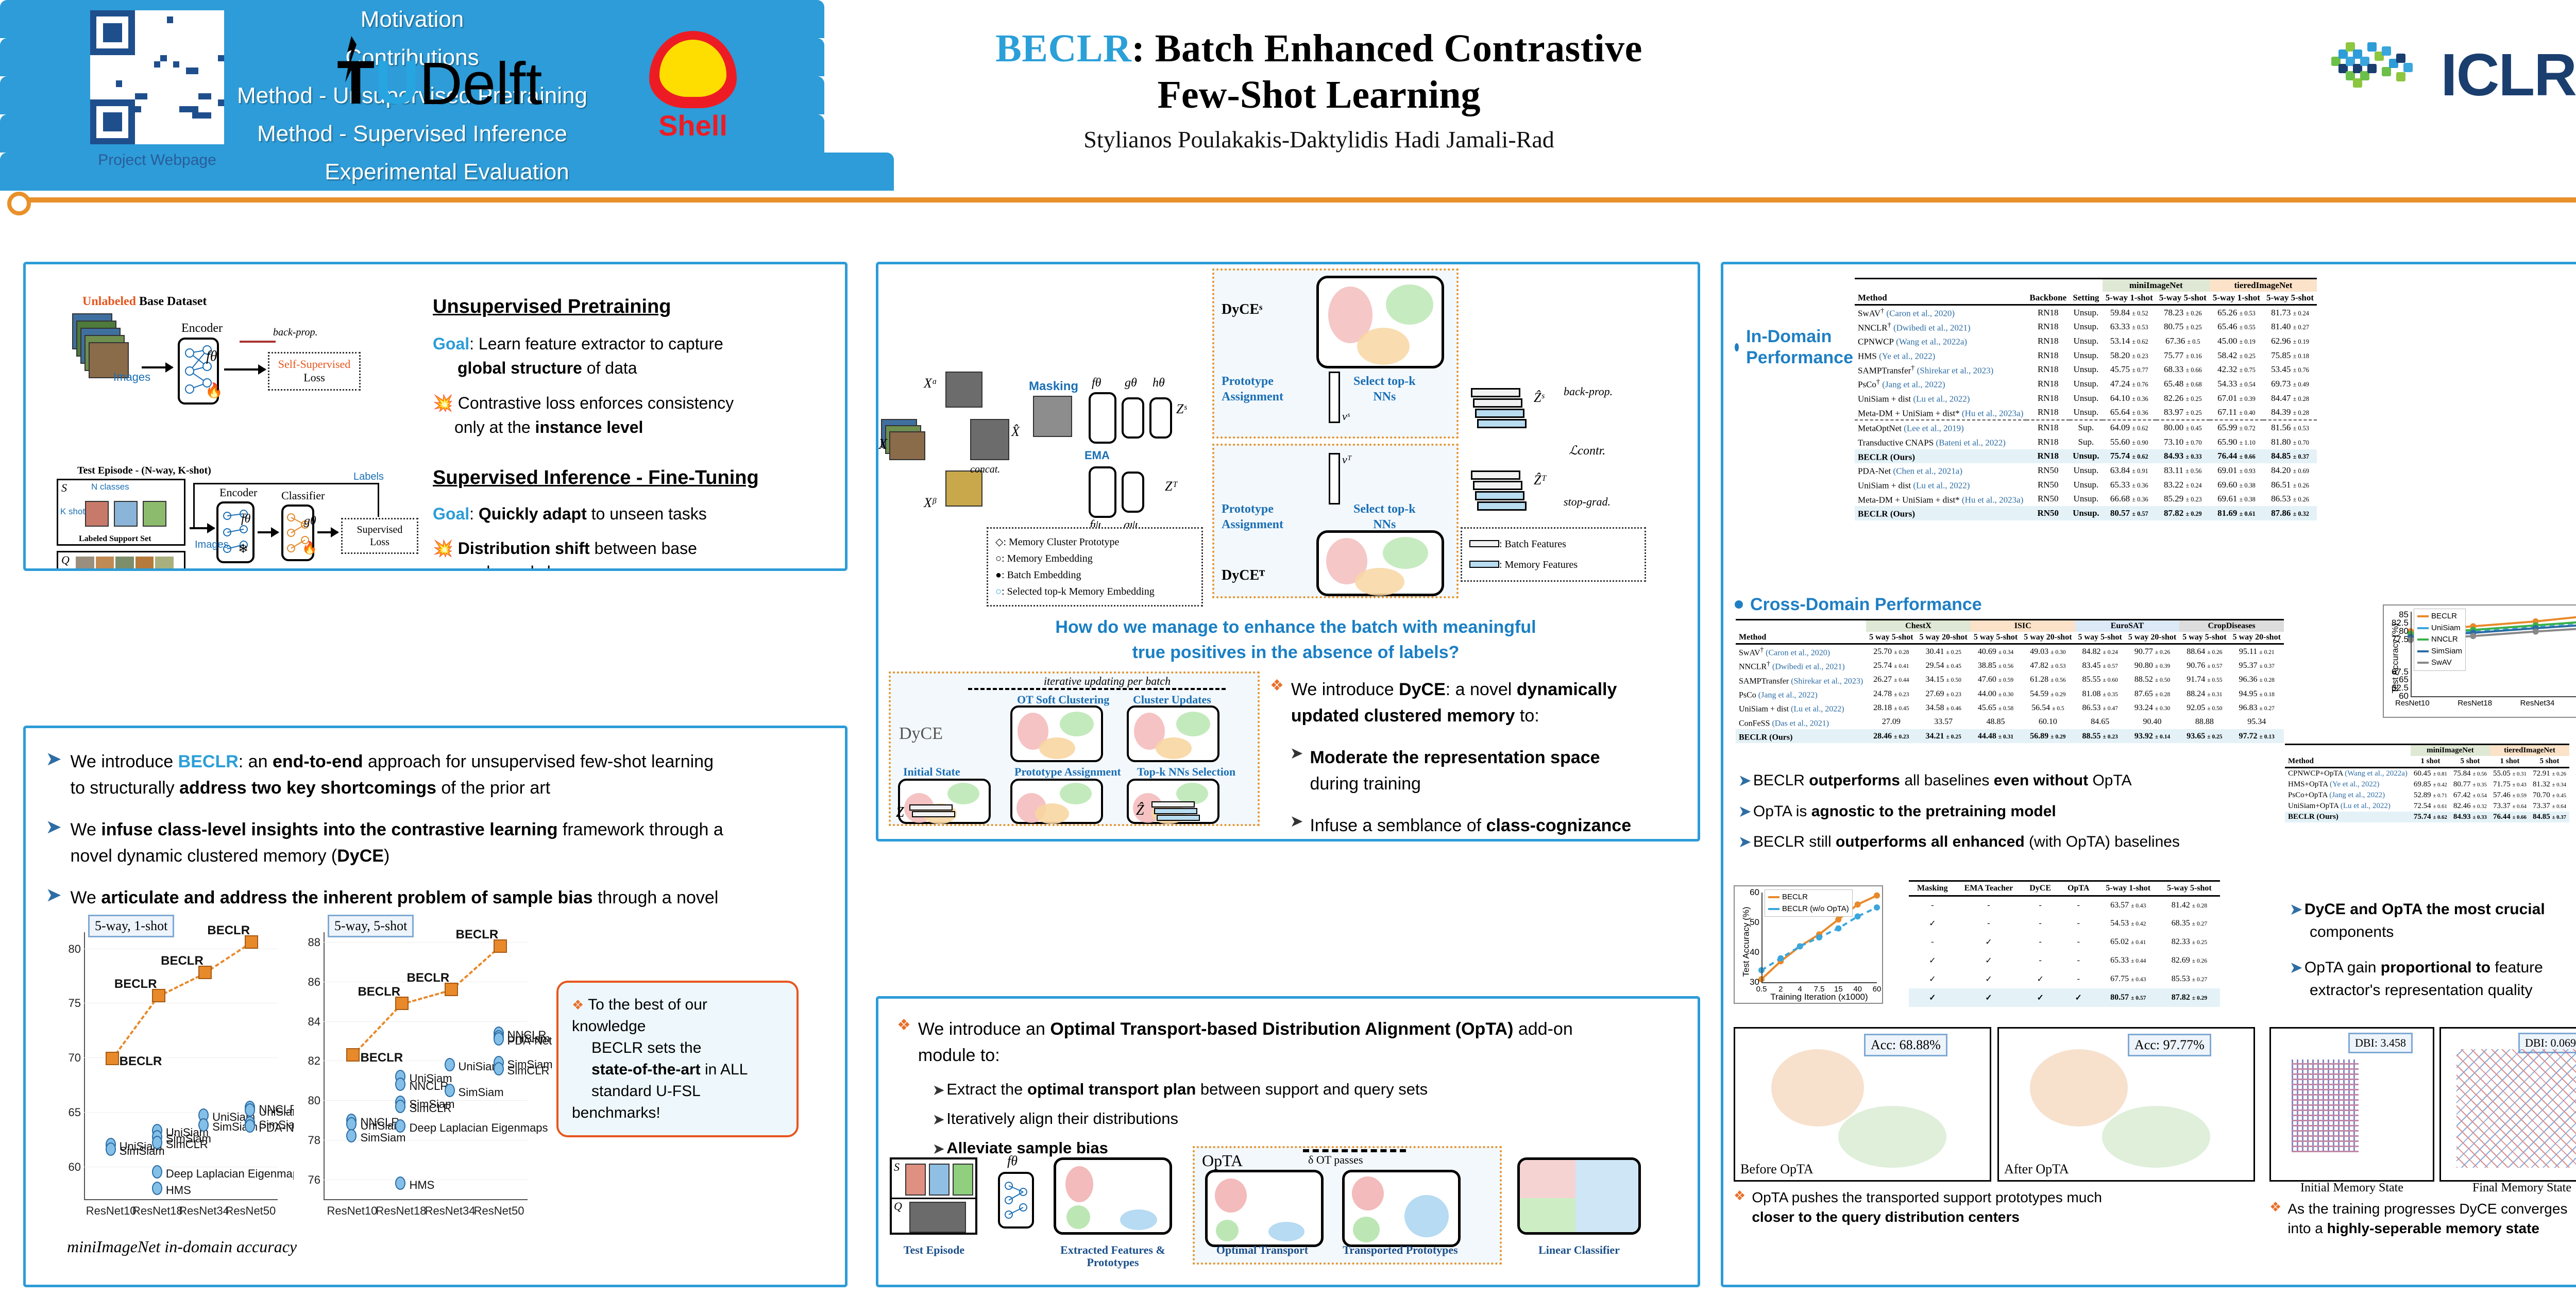 Image resolution: width=2576 pixels, height=1312 pixels. What do you see at coordinates (2404, 631) in the screenshot?
I see `axis-tick: 80` at bounding box center [2404, 631].